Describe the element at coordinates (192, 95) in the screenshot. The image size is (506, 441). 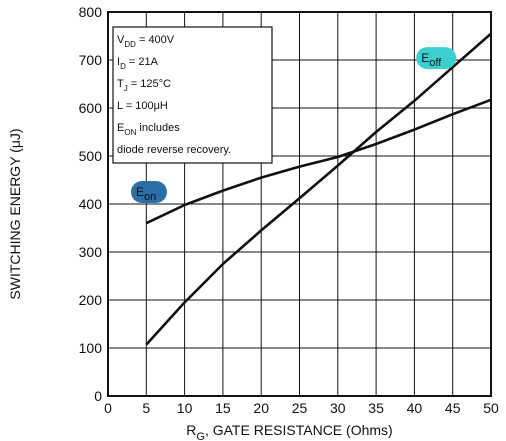
I see `conditions-box-frame` at that location.